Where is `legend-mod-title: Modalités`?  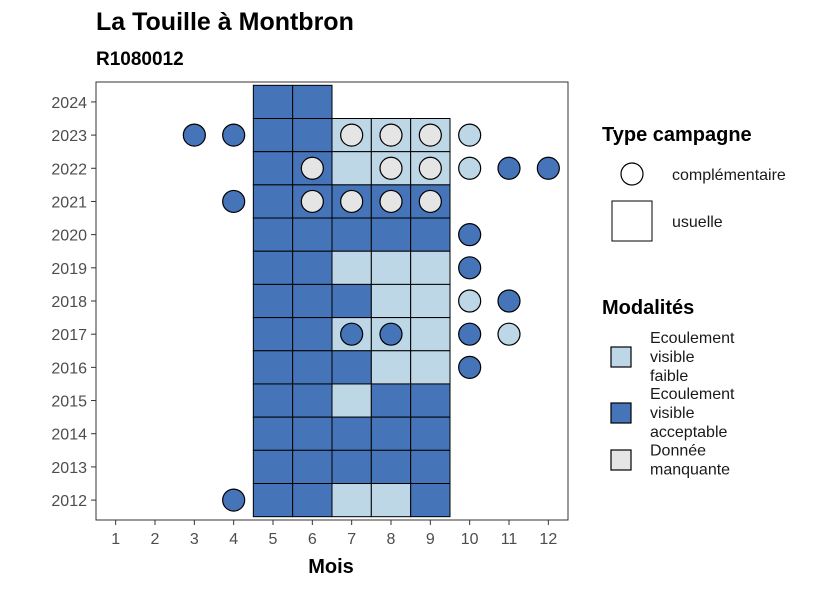
legend-mod-title: Modalités is located at coordinates (648, 308).